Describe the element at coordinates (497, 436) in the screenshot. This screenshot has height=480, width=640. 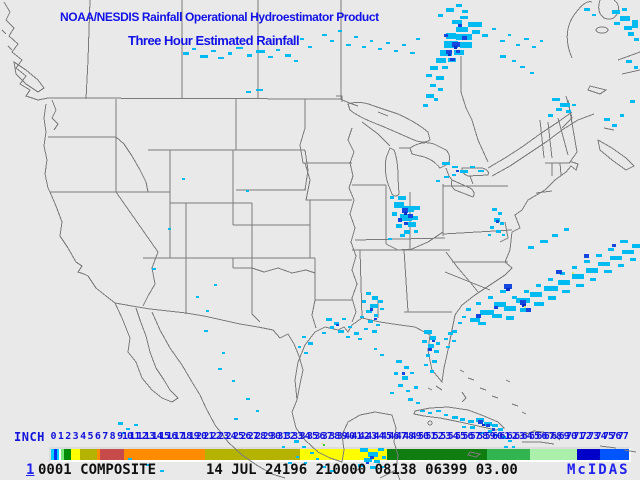
I see `scale-tick: 60` at that location.